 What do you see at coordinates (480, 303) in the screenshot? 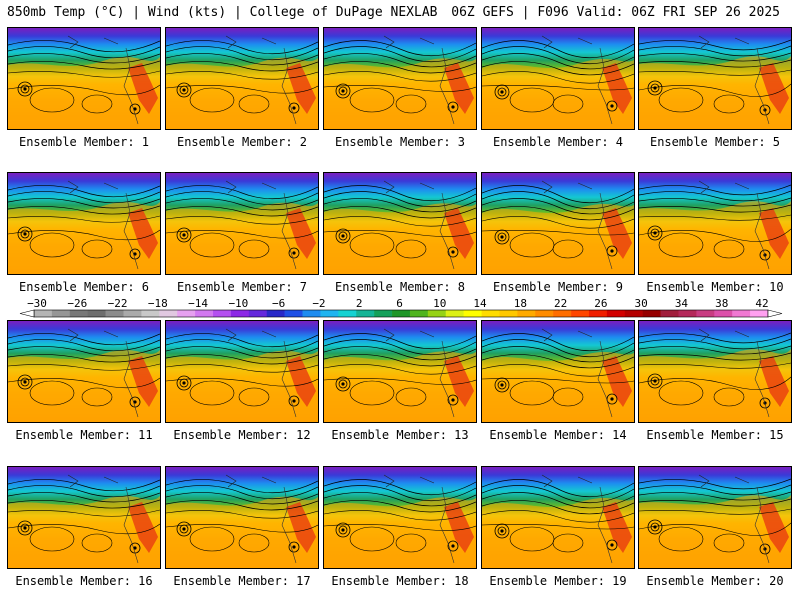
I see `colorbar-tick-label: 14` at bounding box center [480, 303].